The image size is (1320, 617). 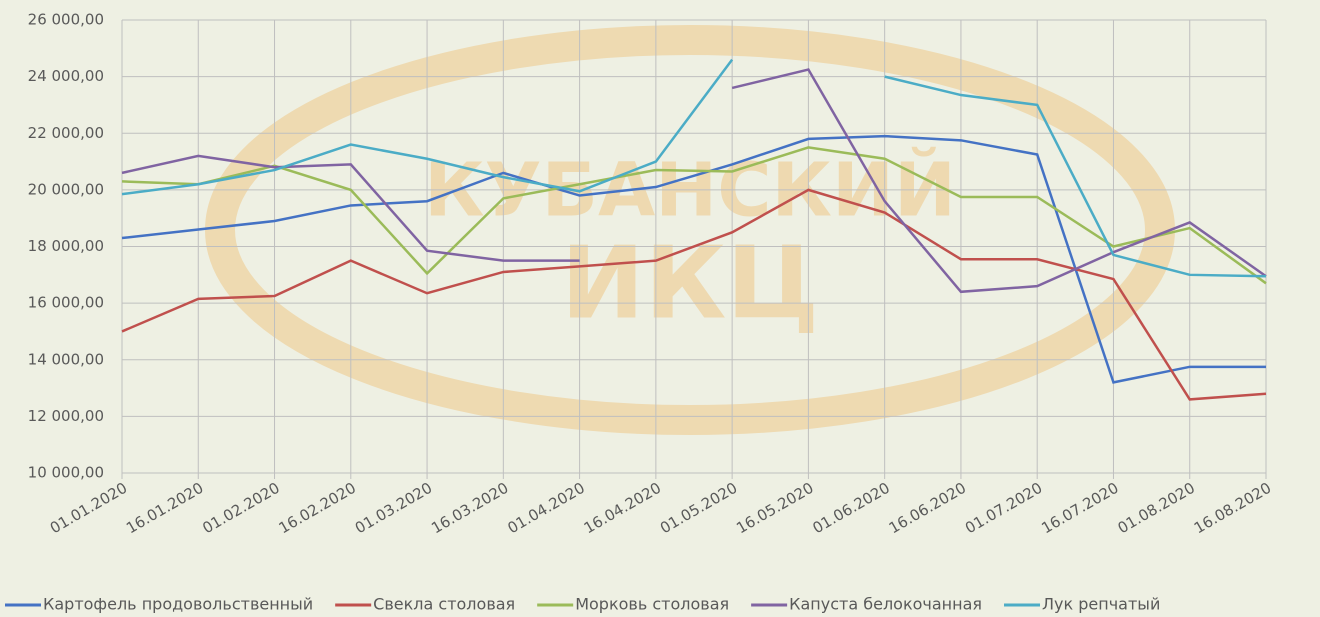 What do you see at coordinates (1156, 508) in the screenshot?
I see `x-tick-label: 01.08.2020` at bounding box center [1156, 508].